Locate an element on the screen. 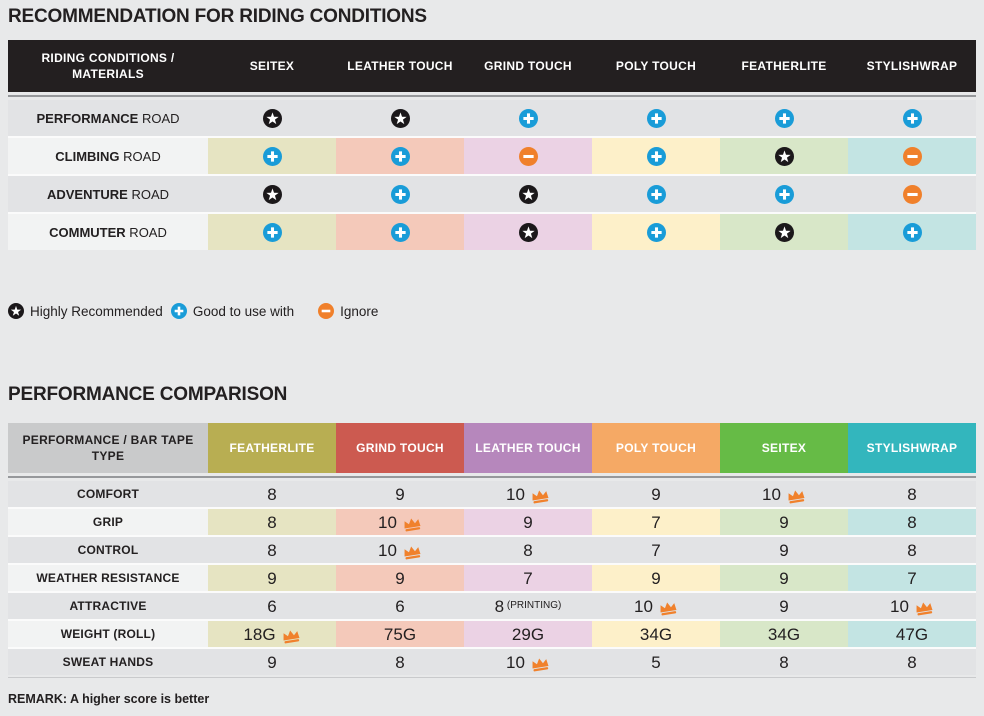 This screenshot has height=716, width=984. score-cell: 8 (PRINTING) is located at coordinates (528, 606).